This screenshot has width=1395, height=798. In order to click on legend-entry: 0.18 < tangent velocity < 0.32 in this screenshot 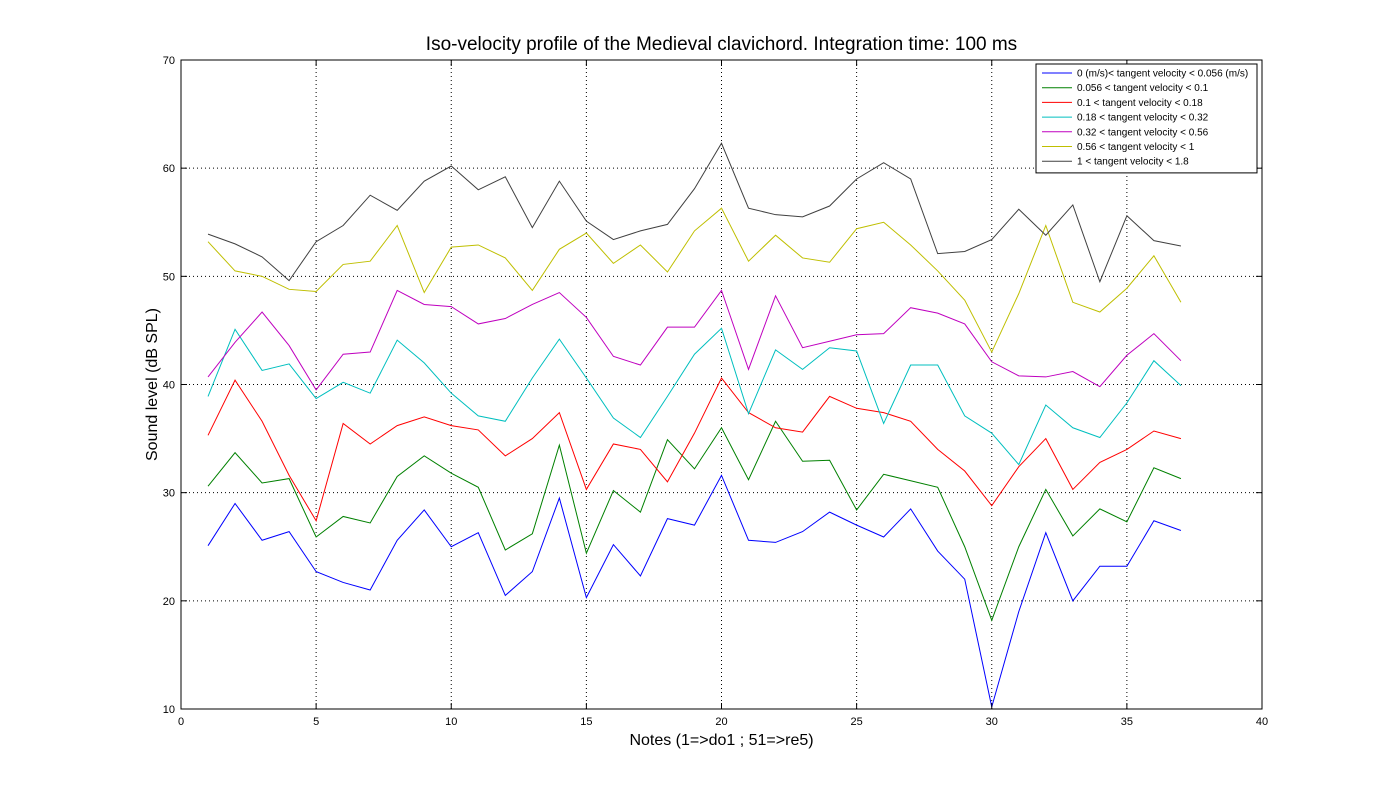, I will do `click(1143, 118)`.